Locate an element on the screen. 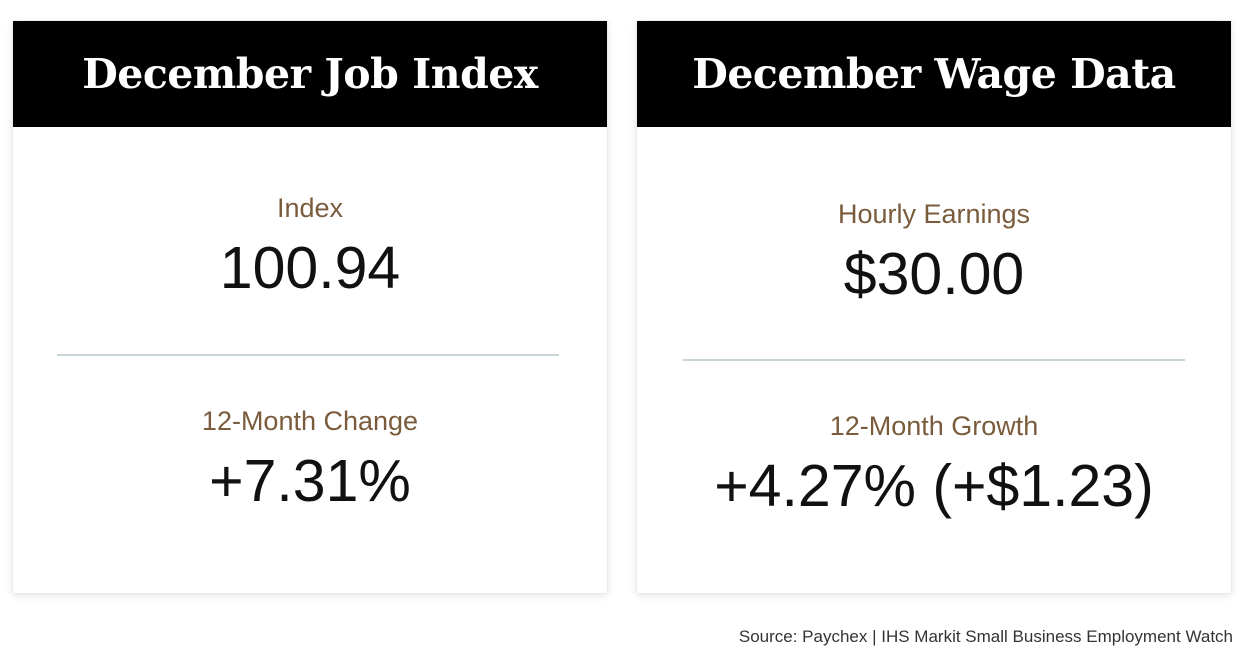  growth-metric: 12-Month Growth +4.27% (+$1.23) is located at coordinates (934, 465).